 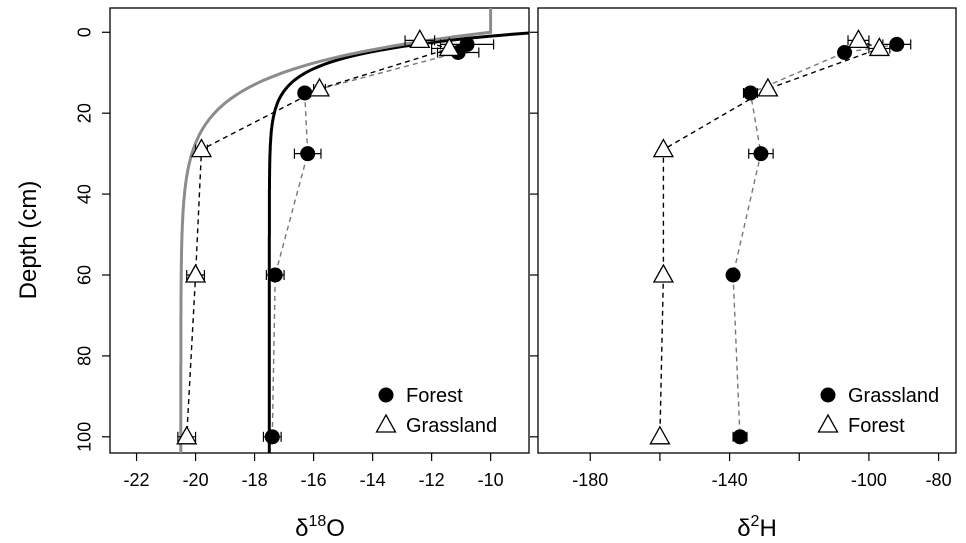 What do you see at coordinates (196, 480) in the screenshot?
I see `x-tick-label: -20` at bounding box center [196, 480].